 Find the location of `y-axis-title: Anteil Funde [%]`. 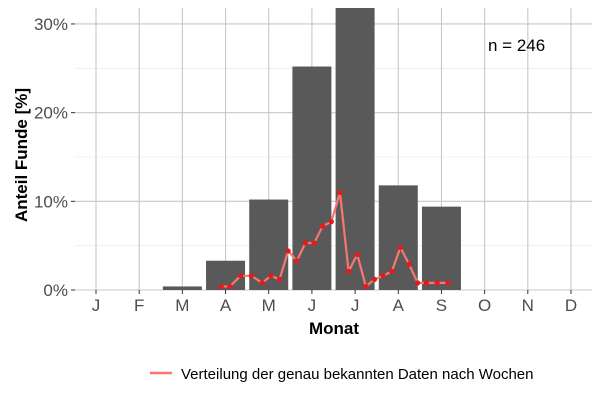

y-axis-title: Anteil Funde [%] is located at coordinates (21, 155).